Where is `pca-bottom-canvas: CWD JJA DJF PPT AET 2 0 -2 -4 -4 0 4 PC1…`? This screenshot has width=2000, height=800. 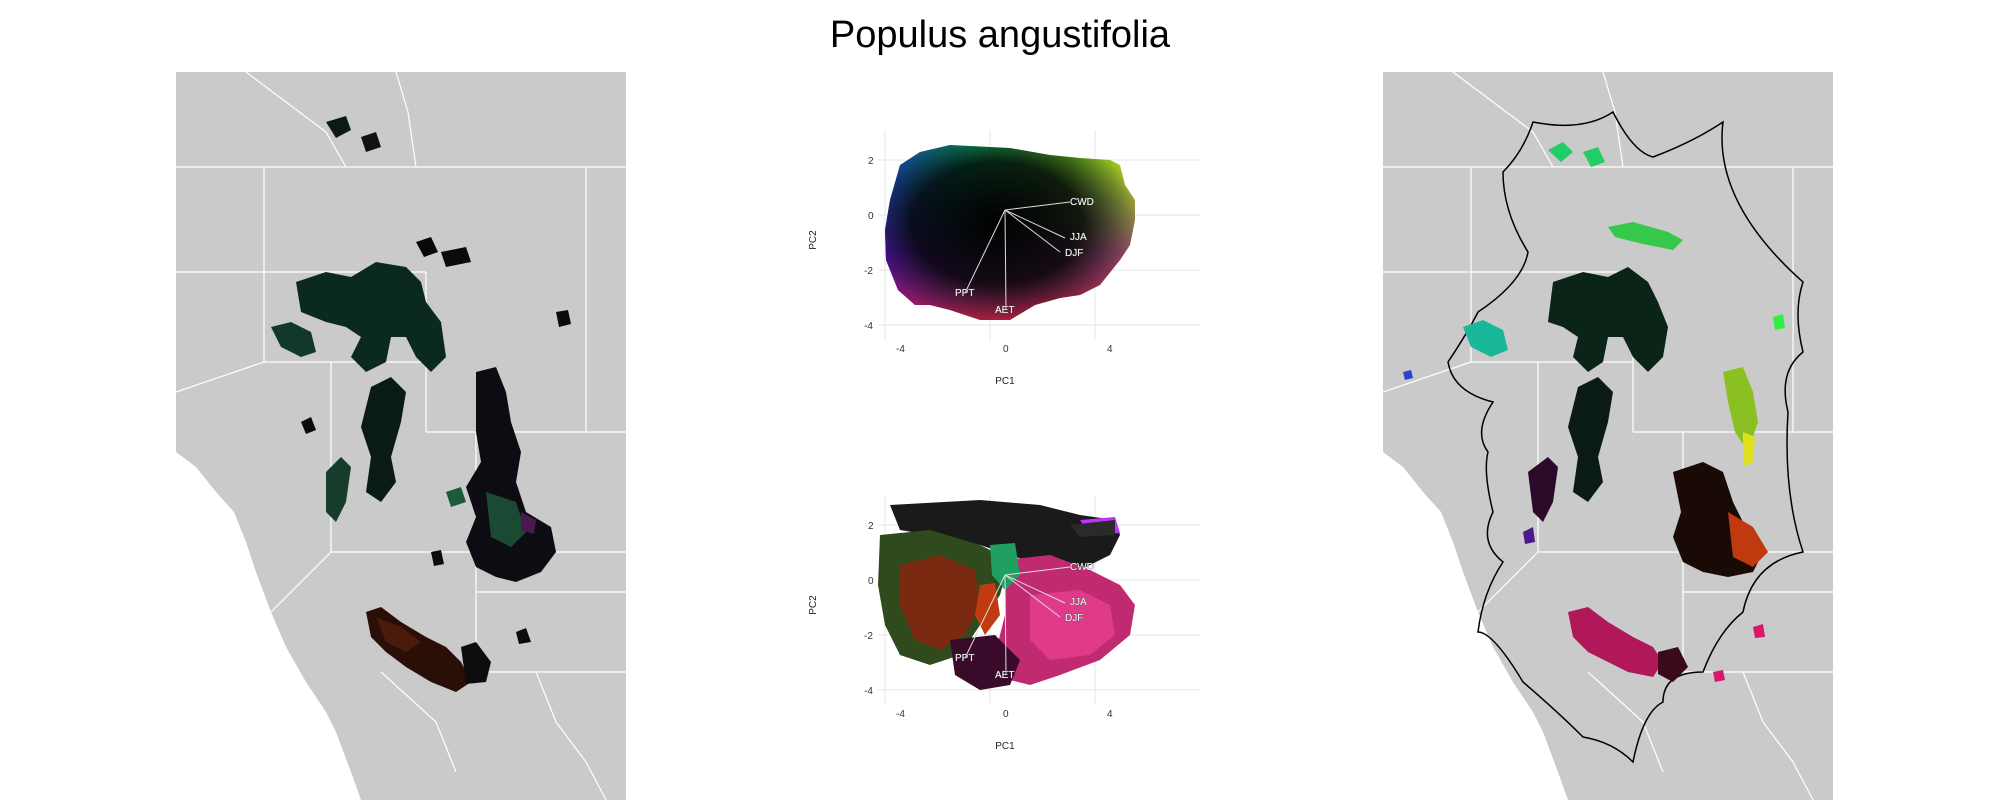
pca-bottom-canvas: CWD JJA DJF PPT AET 2 0 -2 -4 -4 0 4 PC1… is located at coordinates (1004, 623).